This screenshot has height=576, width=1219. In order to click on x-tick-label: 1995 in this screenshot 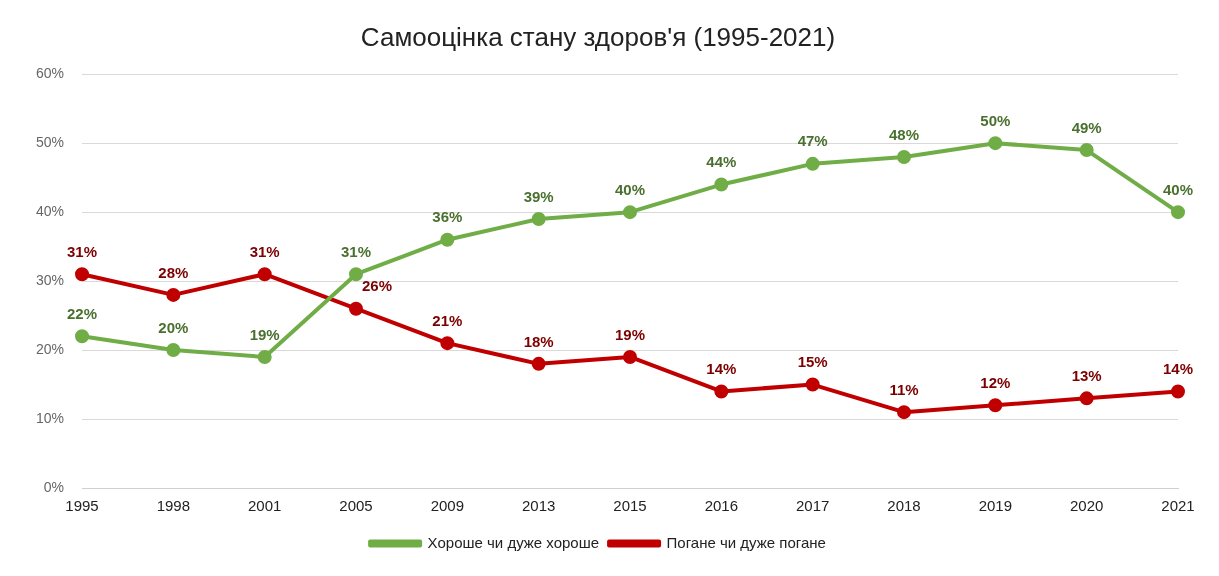, I will do `click(82, 506)`.